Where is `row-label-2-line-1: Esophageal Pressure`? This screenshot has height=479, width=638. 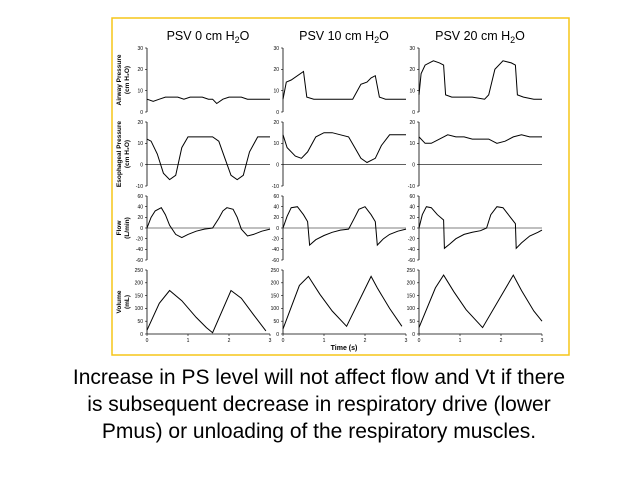
row-label-2-line-1: Esophageal Pressure is located at coordinates (119, 154).